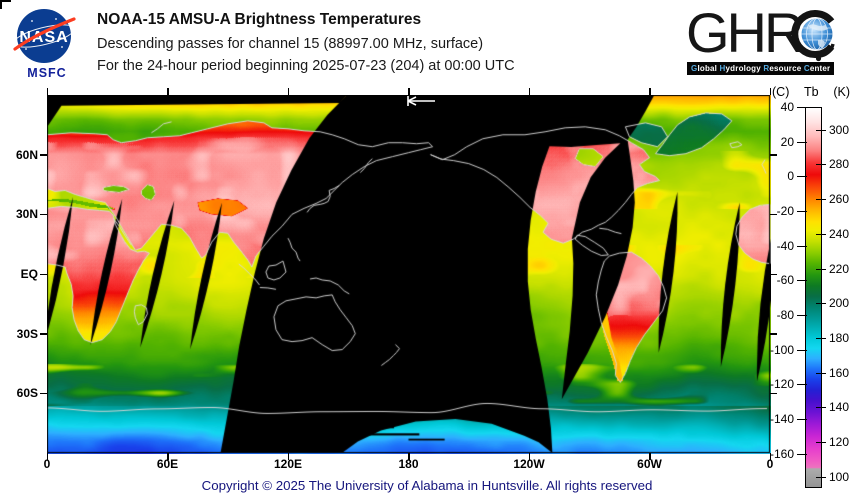 This screenshot has height=502, width=854. Describe the element at coordinates (839, 199) in the screenshot. I see `colorbar-kelvin-label: 260` at that location.